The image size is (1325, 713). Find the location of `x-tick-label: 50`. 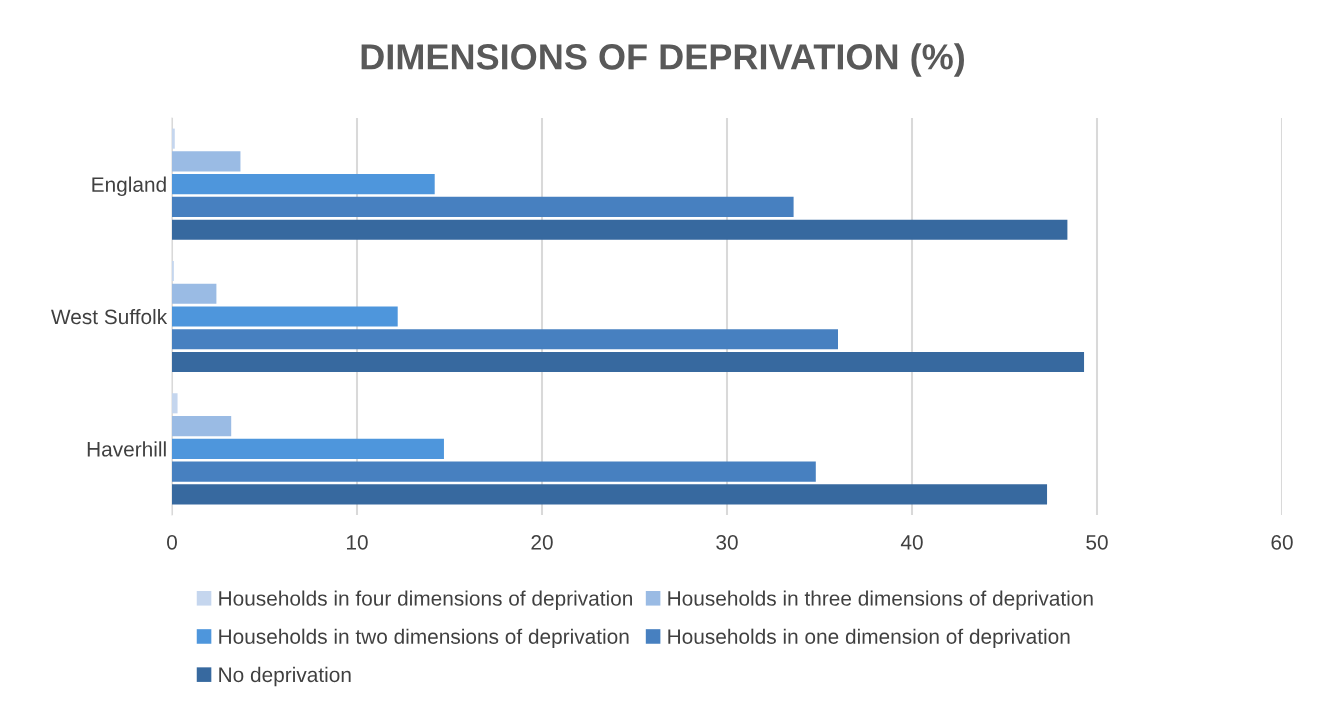

x-tick-label: 50 is located at coordinates (1097, 542).